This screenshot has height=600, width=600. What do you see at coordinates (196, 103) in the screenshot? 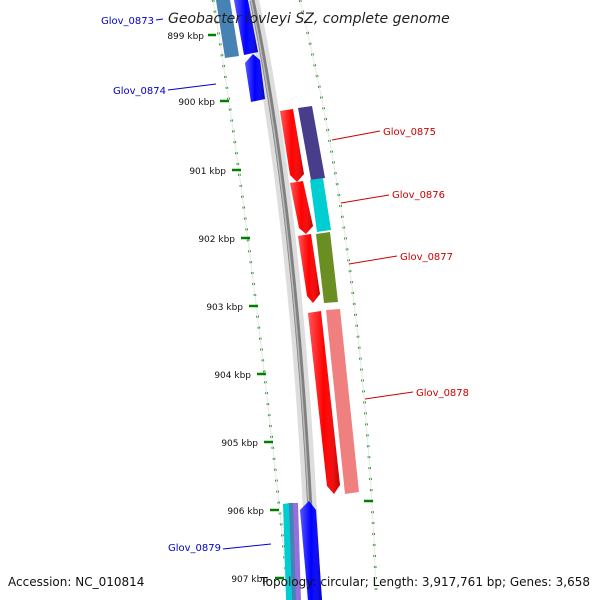
I see `tick-label: 900 kbp` at bounding box center [196, 103].